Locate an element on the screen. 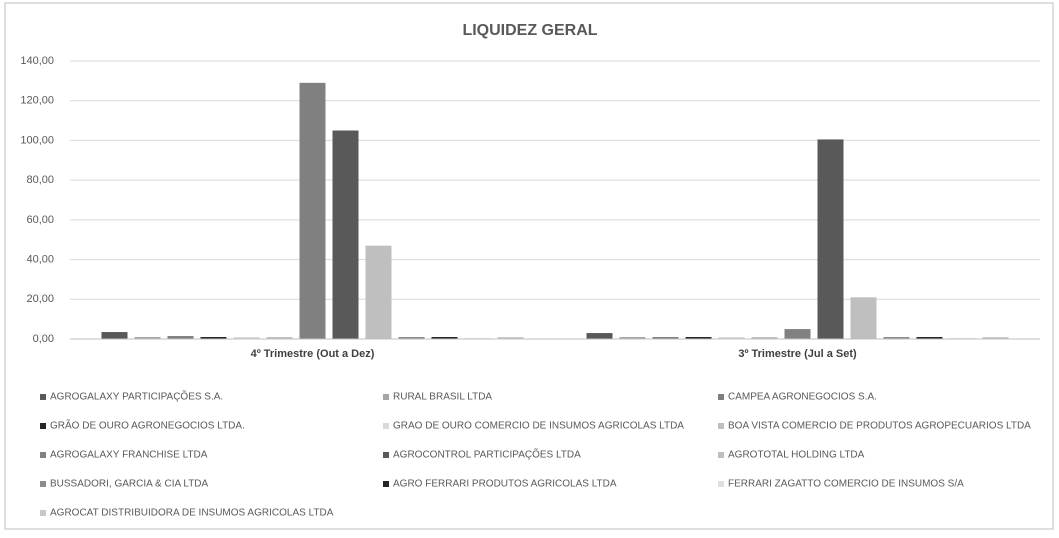 The width and height of the screenshot is (1059, 538). x-tick-label: 3º Trimestre (Jul a Set) is located at coordinates (797, 354).